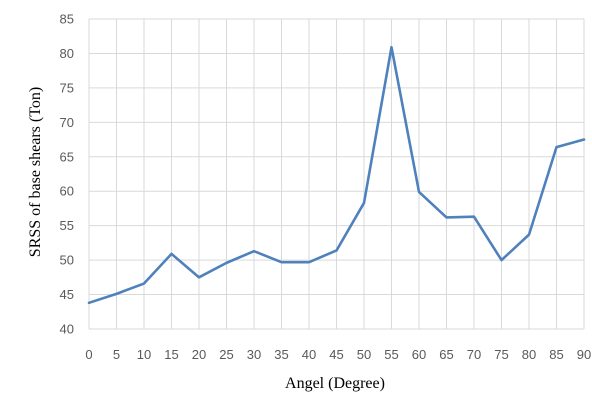  Describe the element at coordinates (584, 354) in the screenshot. I see `x-tick-label: 90` at that location.